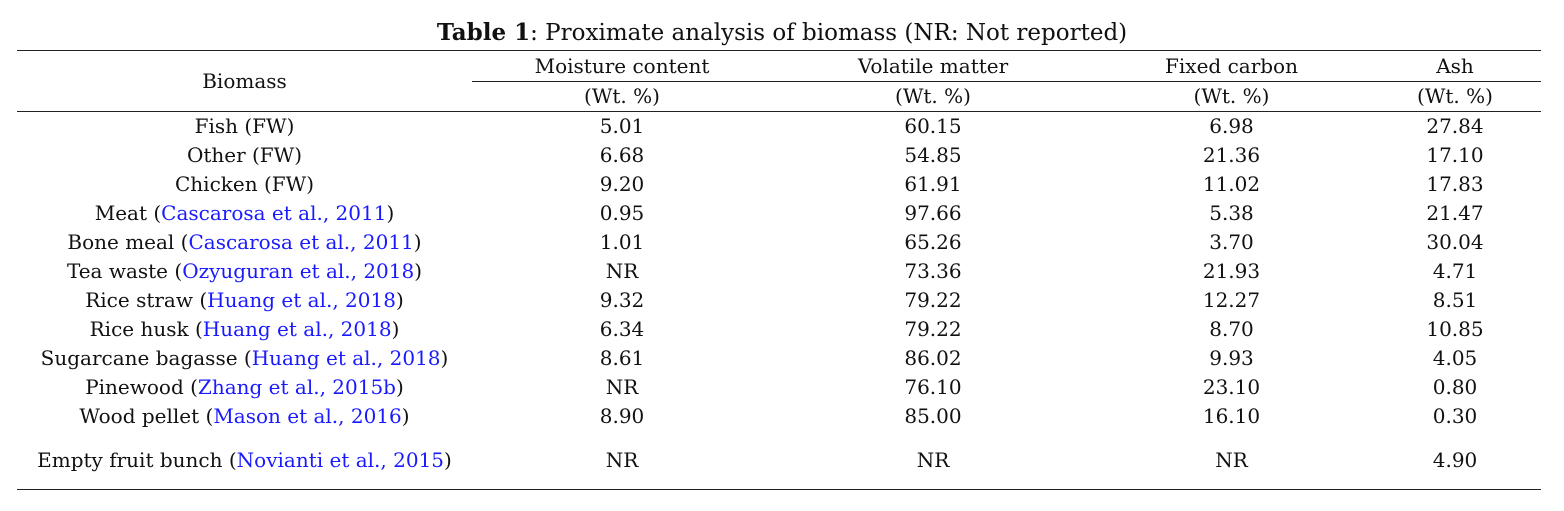 The width and height of the screenshot is (1564, 511). I want to click on cell-fixed-carbon: 3.70, so click(1231, 242).